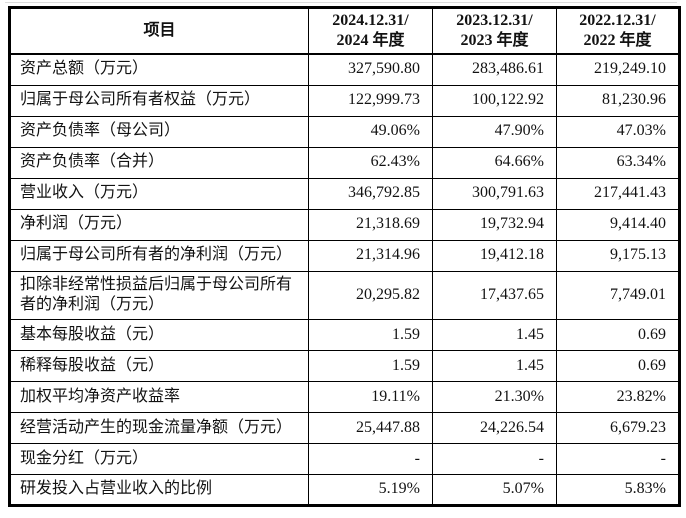 The width and height of the screenshot is (686, 518). Describe the element at coordinates (618, 162) in the screenshot. I see `row-value: 63.34%` at that location.